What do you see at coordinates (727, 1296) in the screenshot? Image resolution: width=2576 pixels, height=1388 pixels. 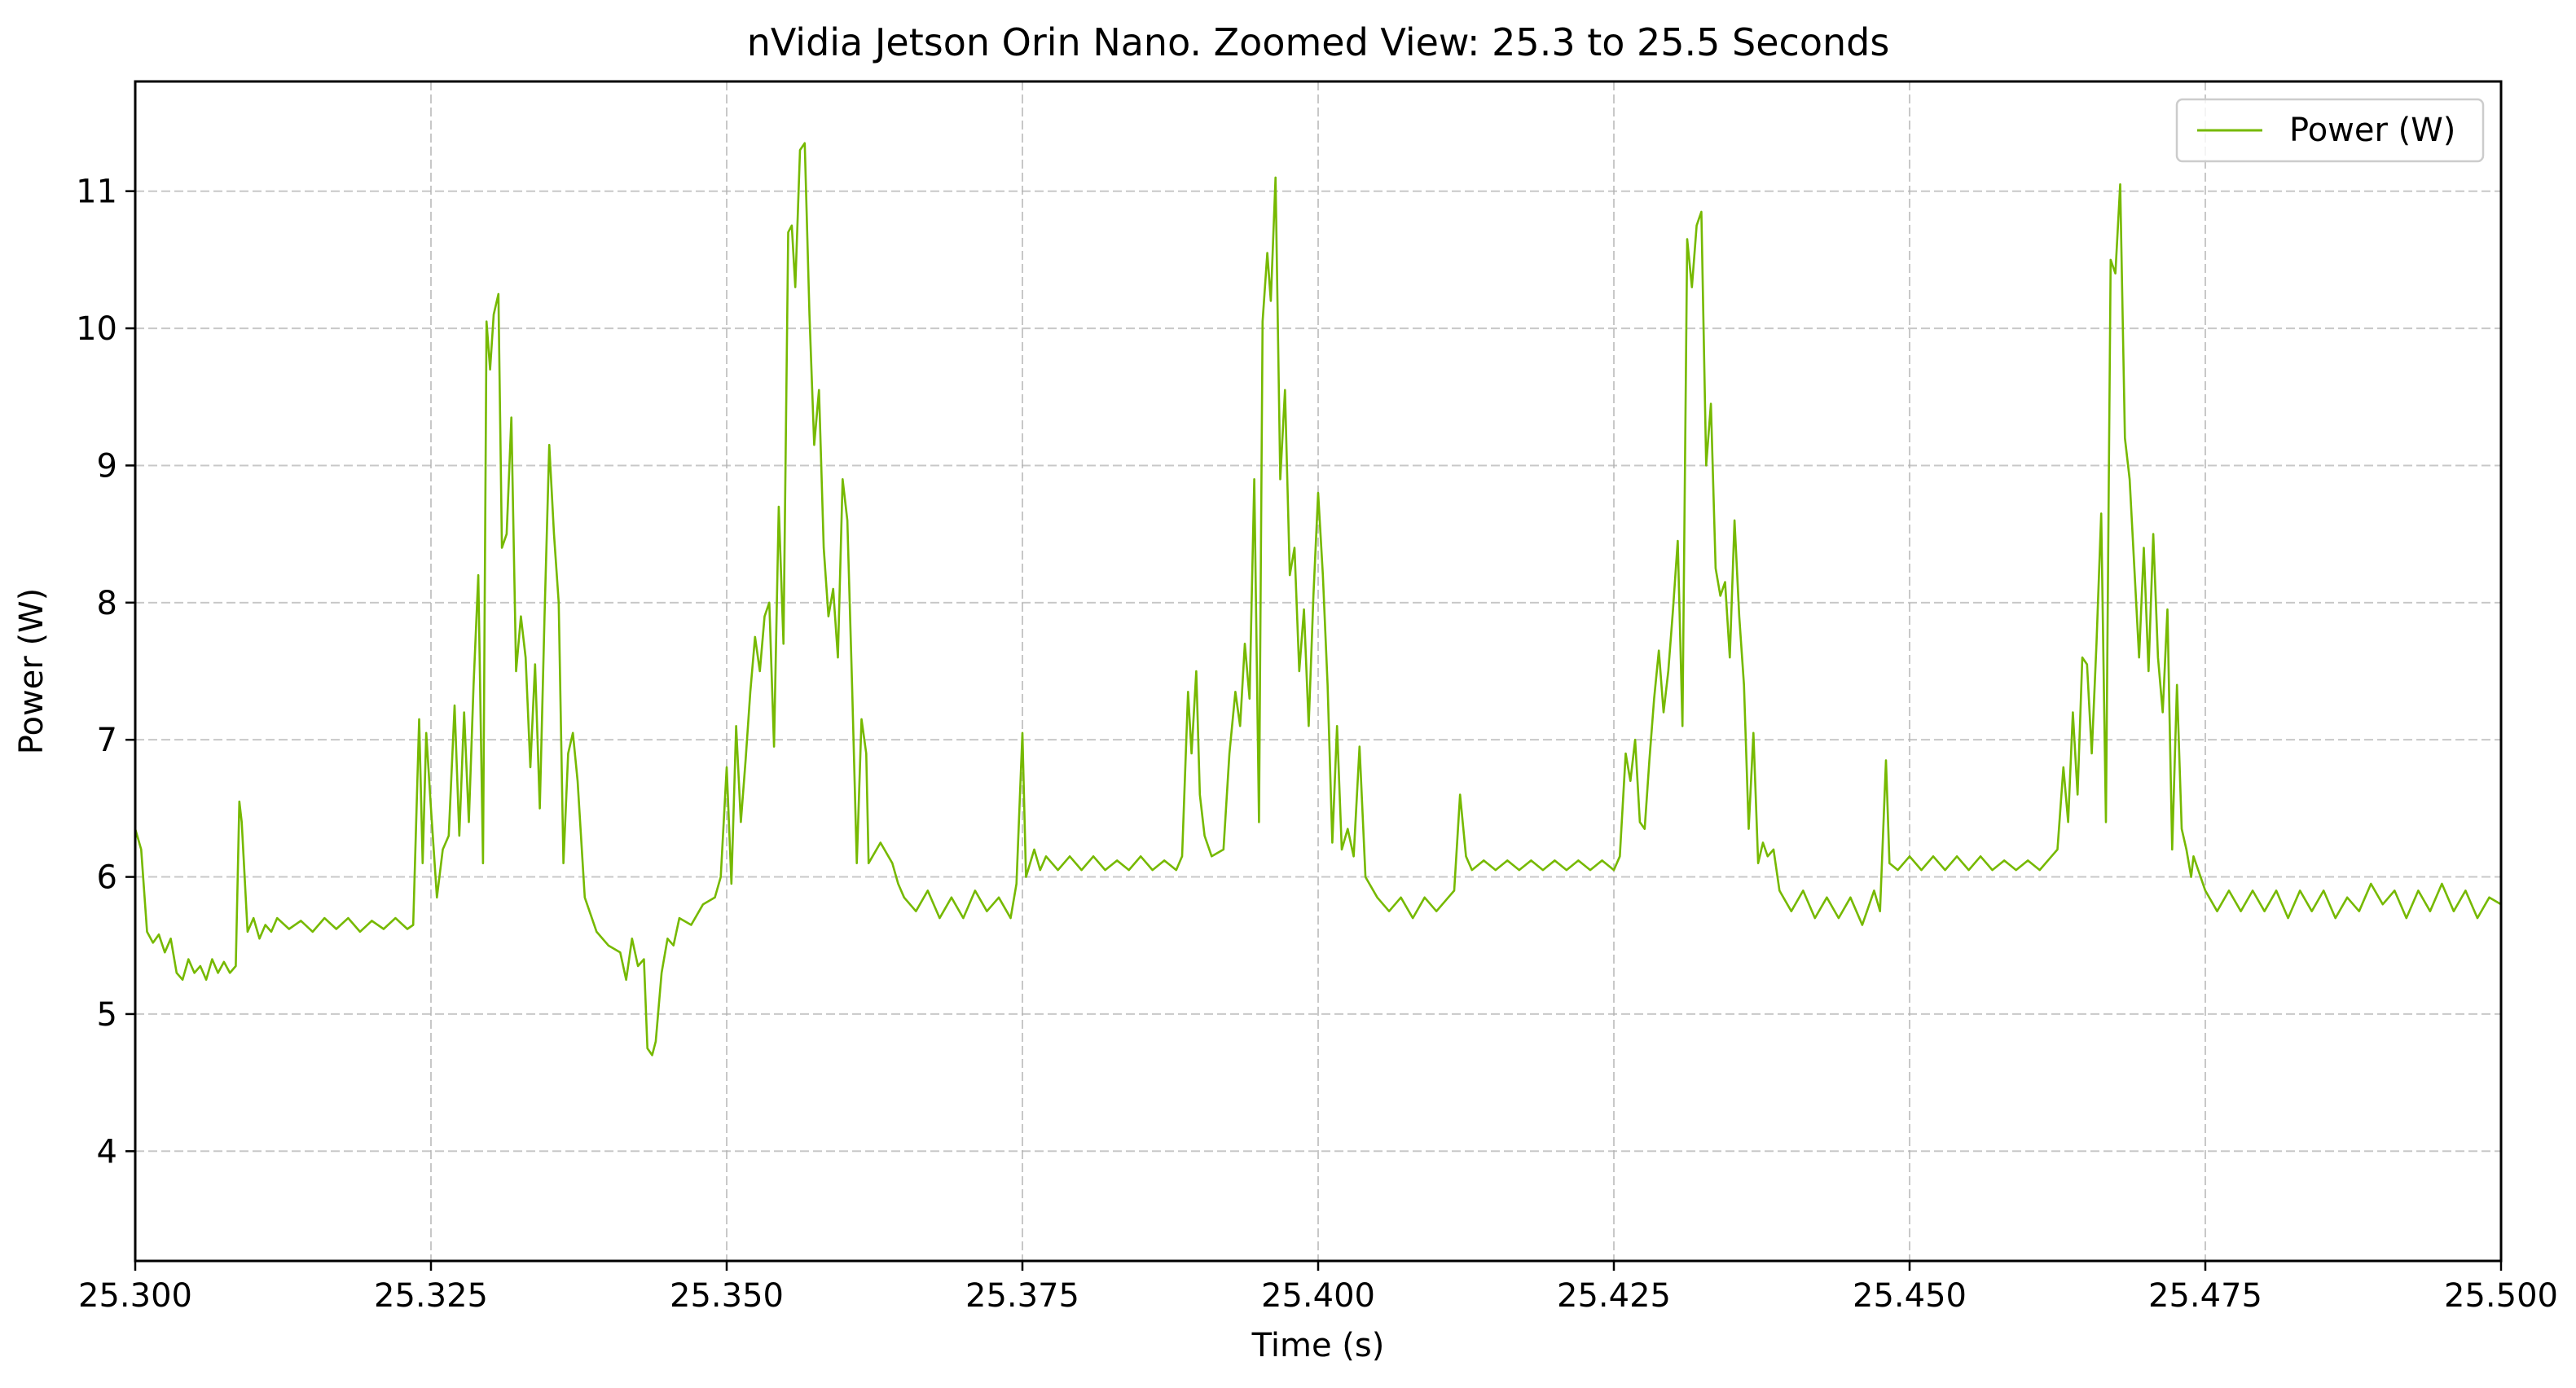 I see `x-tick-label: 25.350` at bounding box center [727, 1296].